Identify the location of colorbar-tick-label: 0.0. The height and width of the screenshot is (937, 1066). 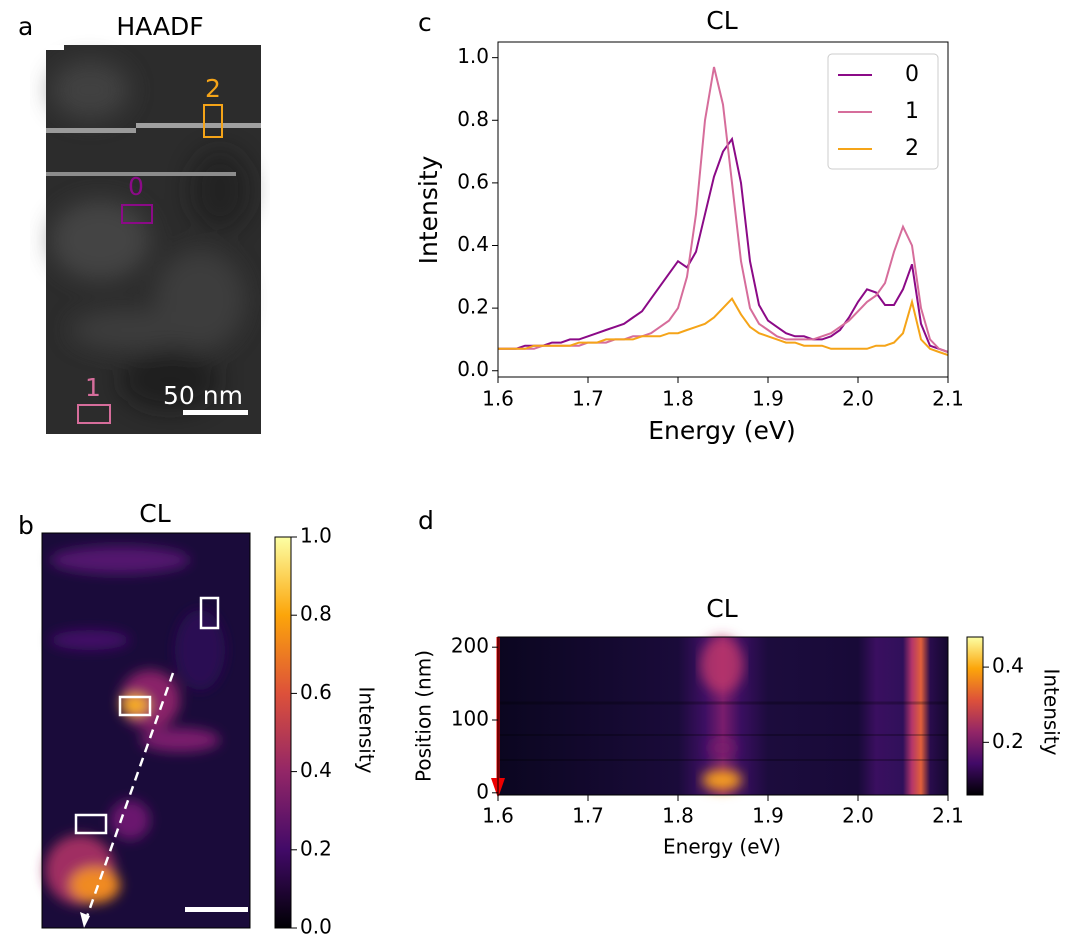
(316, 926).